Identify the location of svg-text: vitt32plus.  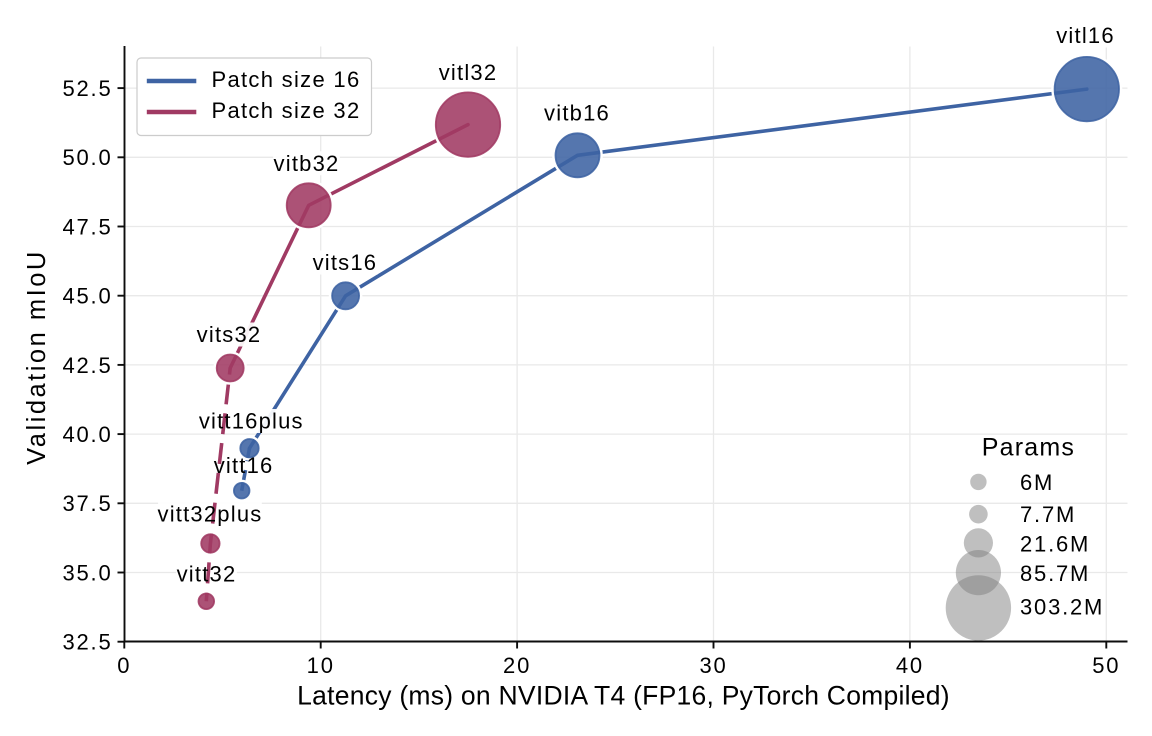
(210, 514).